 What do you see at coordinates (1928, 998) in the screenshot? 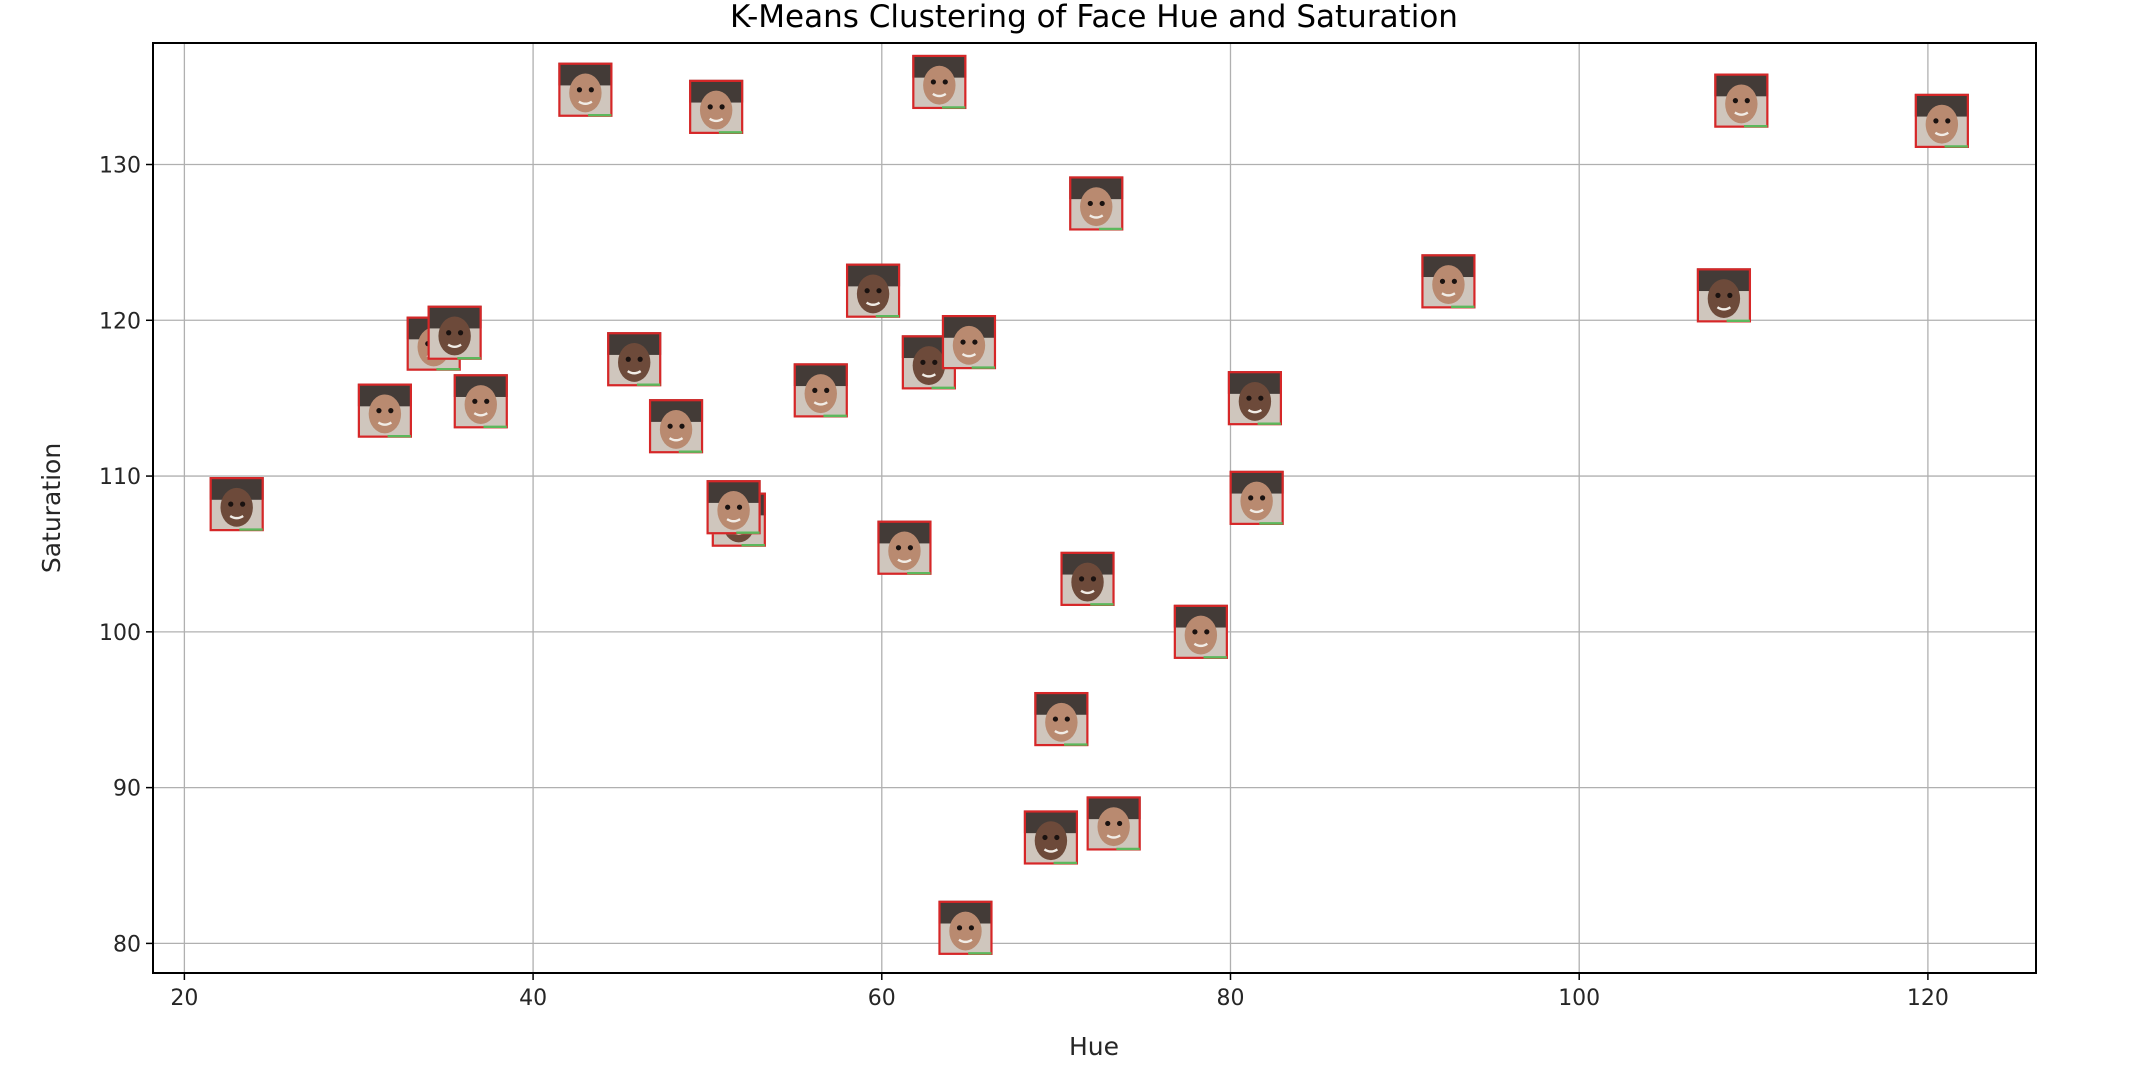
I see `x-tick-label: 120` at bounding box center [1928, 998].